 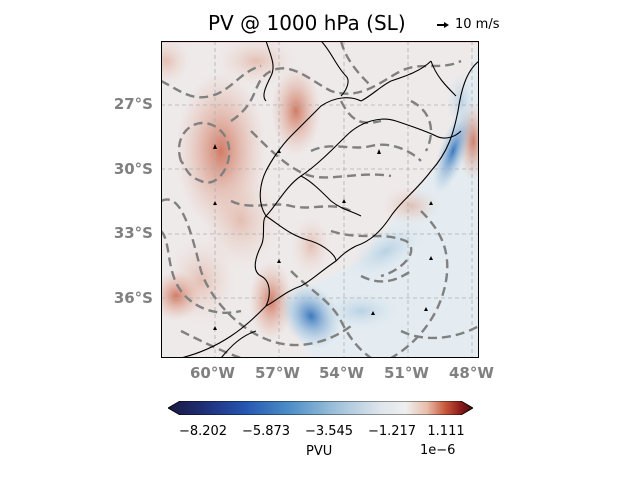 I want to click on lat-tick-label: 36°S, so click(x=133, y=298).